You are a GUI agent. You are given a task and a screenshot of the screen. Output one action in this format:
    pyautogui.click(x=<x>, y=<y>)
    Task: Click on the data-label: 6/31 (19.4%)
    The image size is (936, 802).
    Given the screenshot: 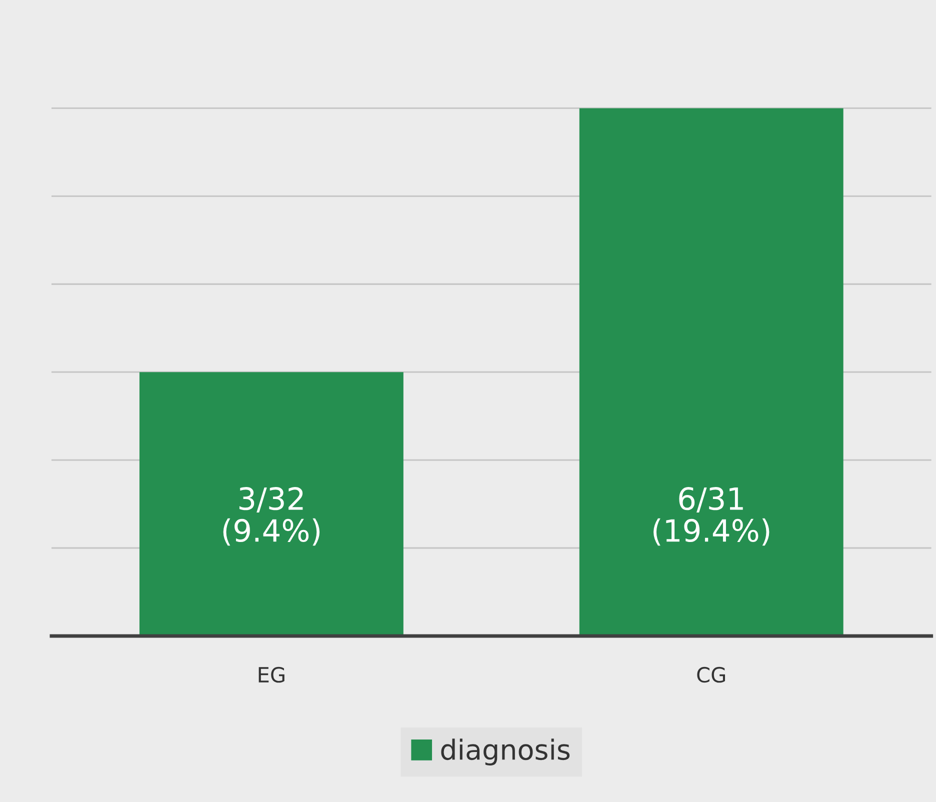 What is the action you would take?
    pyautogui.click(x=712, y=516)
    